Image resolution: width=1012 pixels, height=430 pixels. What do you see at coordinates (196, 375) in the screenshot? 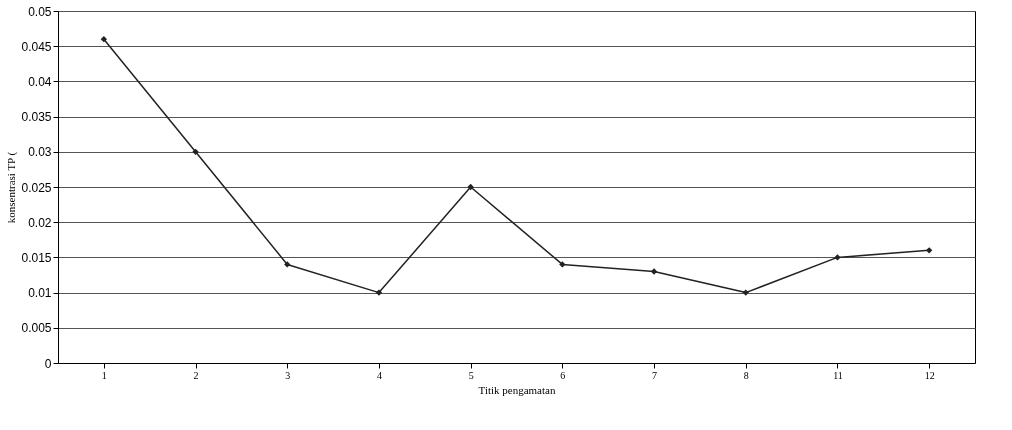
I see `x-tick-label: 2` at bounding box center [196, 375].